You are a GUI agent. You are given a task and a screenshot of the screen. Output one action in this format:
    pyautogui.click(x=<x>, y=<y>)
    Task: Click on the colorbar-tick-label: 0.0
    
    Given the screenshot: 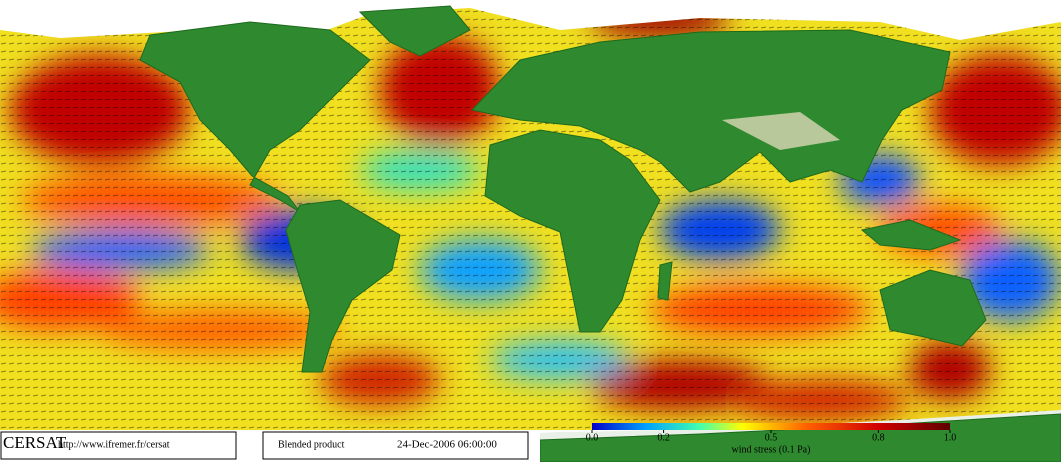 What is the action you would take?
    pyautogui.click(x=592, y=437)
    